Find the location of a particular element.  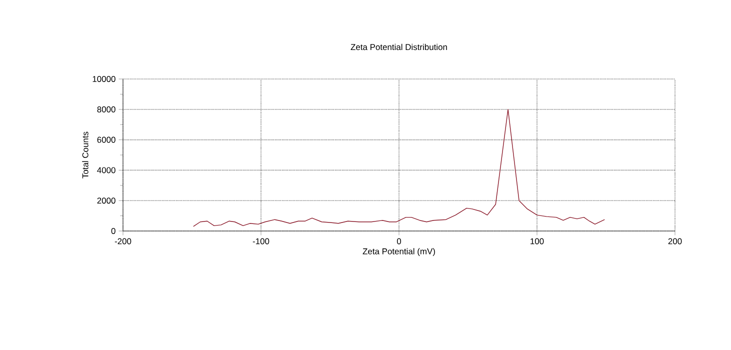

y-tick-label: 10000 is located at coordinates (104, 79).